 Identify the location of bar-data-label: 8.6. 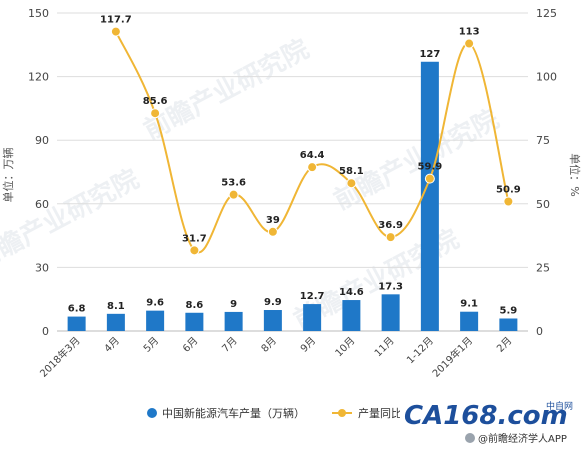
(195, 305).